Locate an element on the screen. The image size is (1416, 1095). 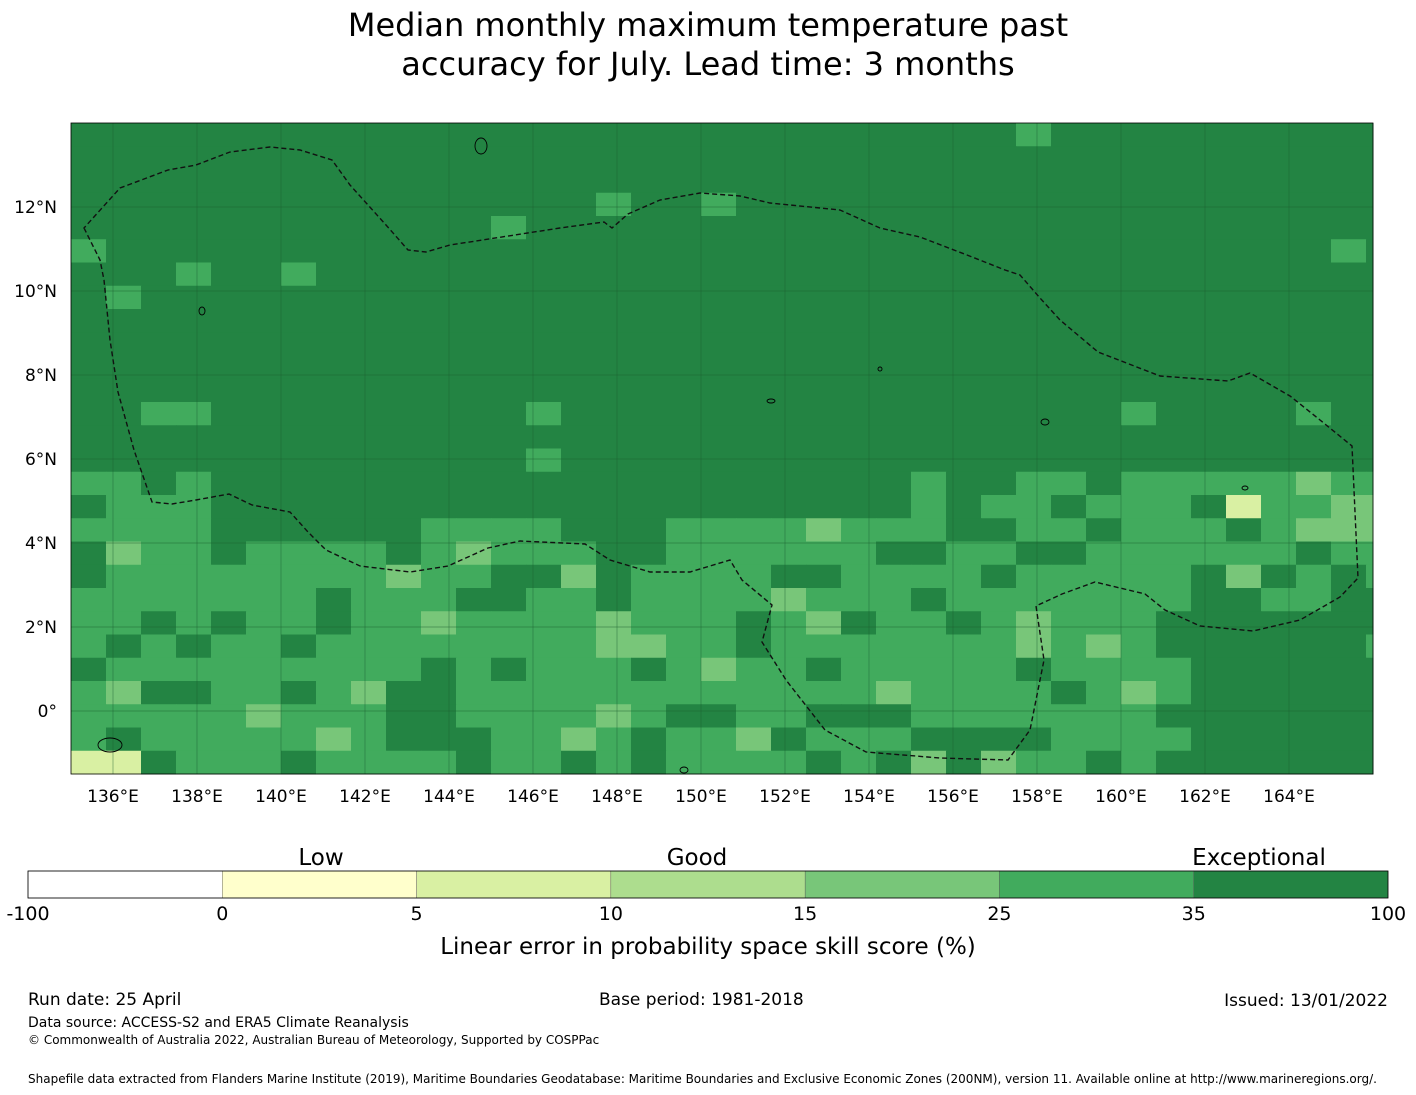
longitude-tick-label: 160°E is located at coordinates (1121, 797).